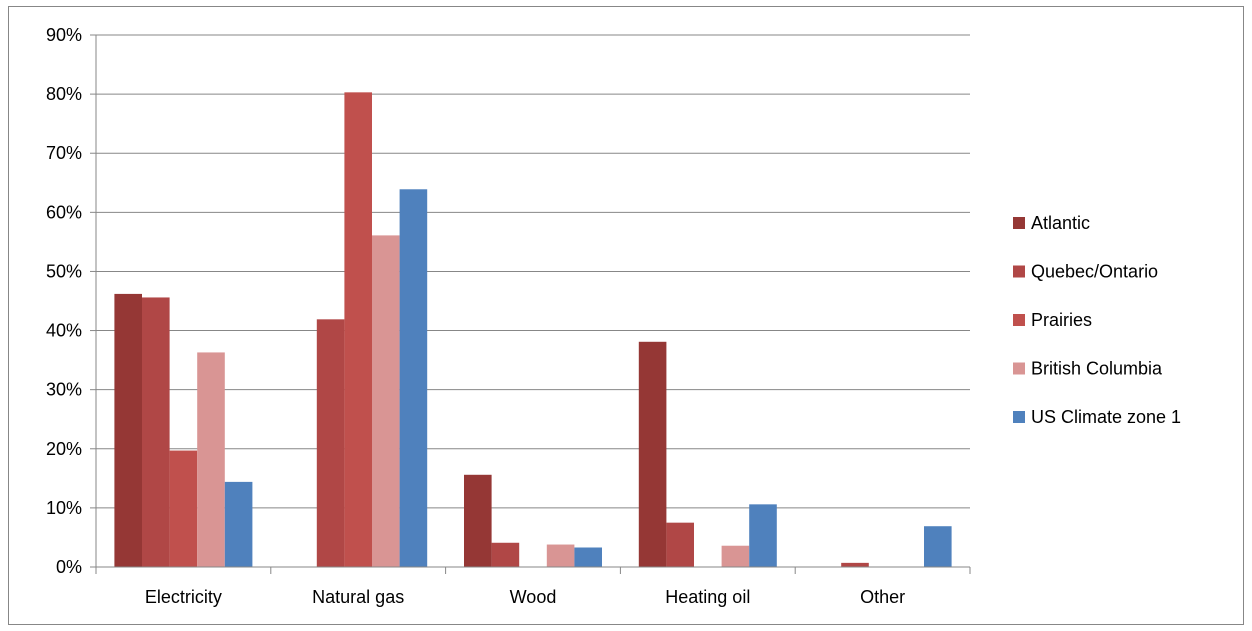 The image size is (1252, 631). I want to click on y-tick-label: 20%, so click(64, 449).